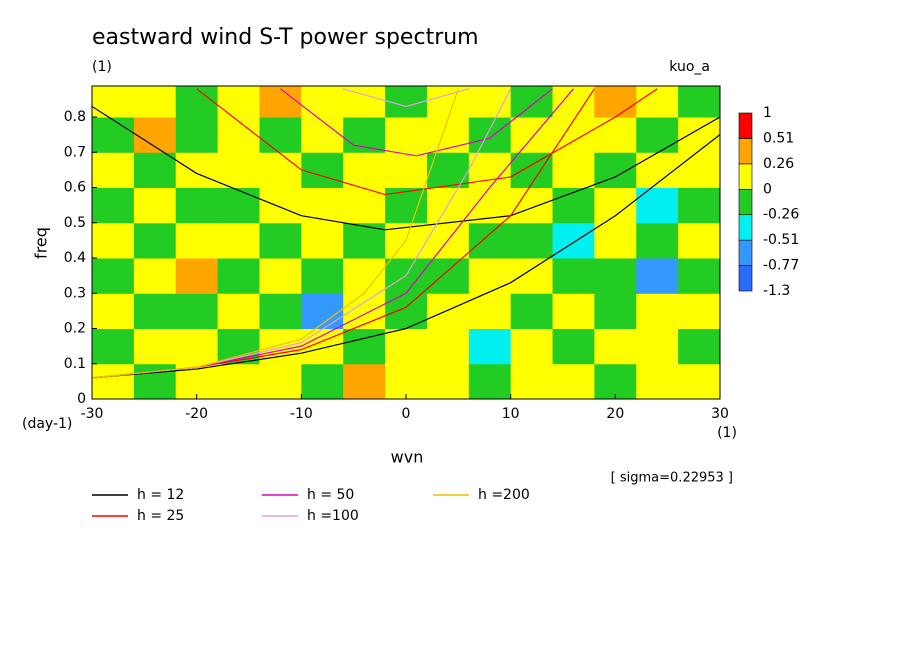 The image size is (904, 654). What do you see at coordinates (407, 457) in the screenshot?
I see `x-axis-label: wvn` at bounding box center [407, 457].